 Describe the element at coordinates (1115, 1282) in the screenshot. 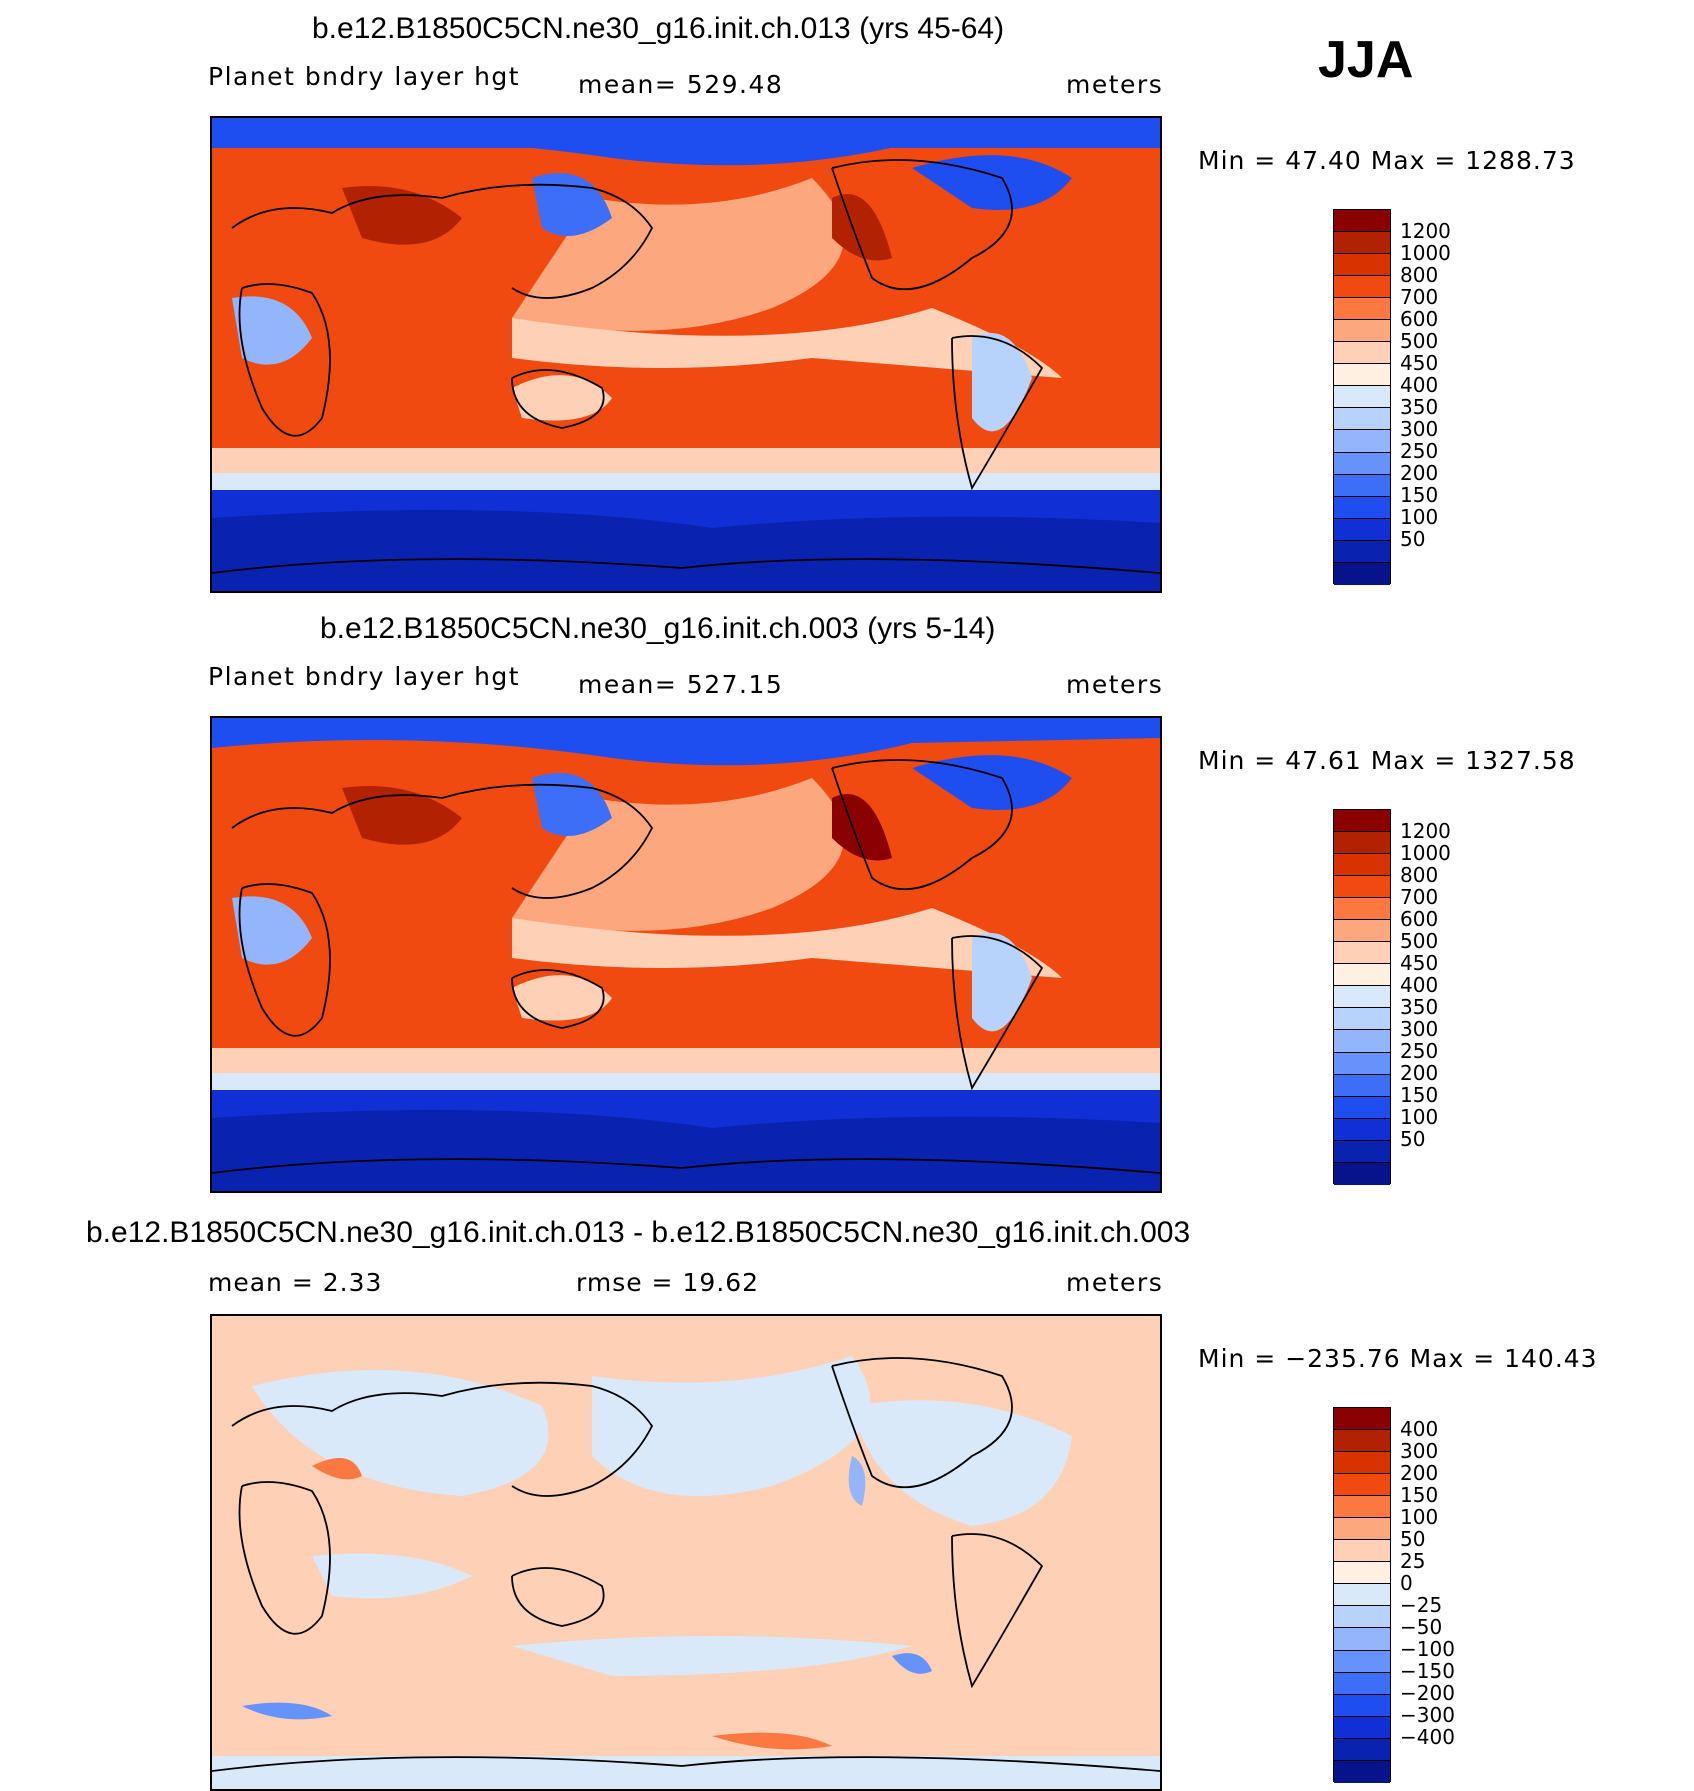

I see `panel3-units: meters` at that location.